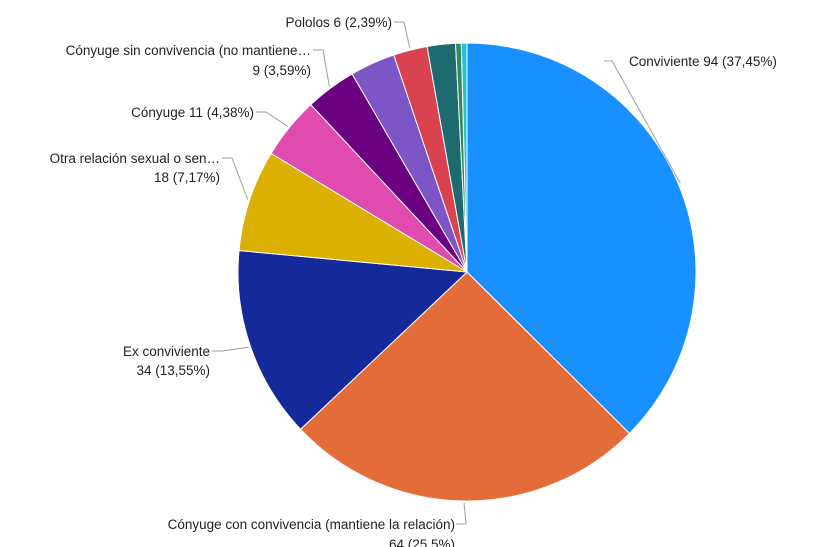 The height and width of the screenshot is (547, 813). What do you see at coordinates (166, 351) in the screenshot?
I see `slice-label-2-line-0: Ex conviviente` at bounding box center [166, 351].